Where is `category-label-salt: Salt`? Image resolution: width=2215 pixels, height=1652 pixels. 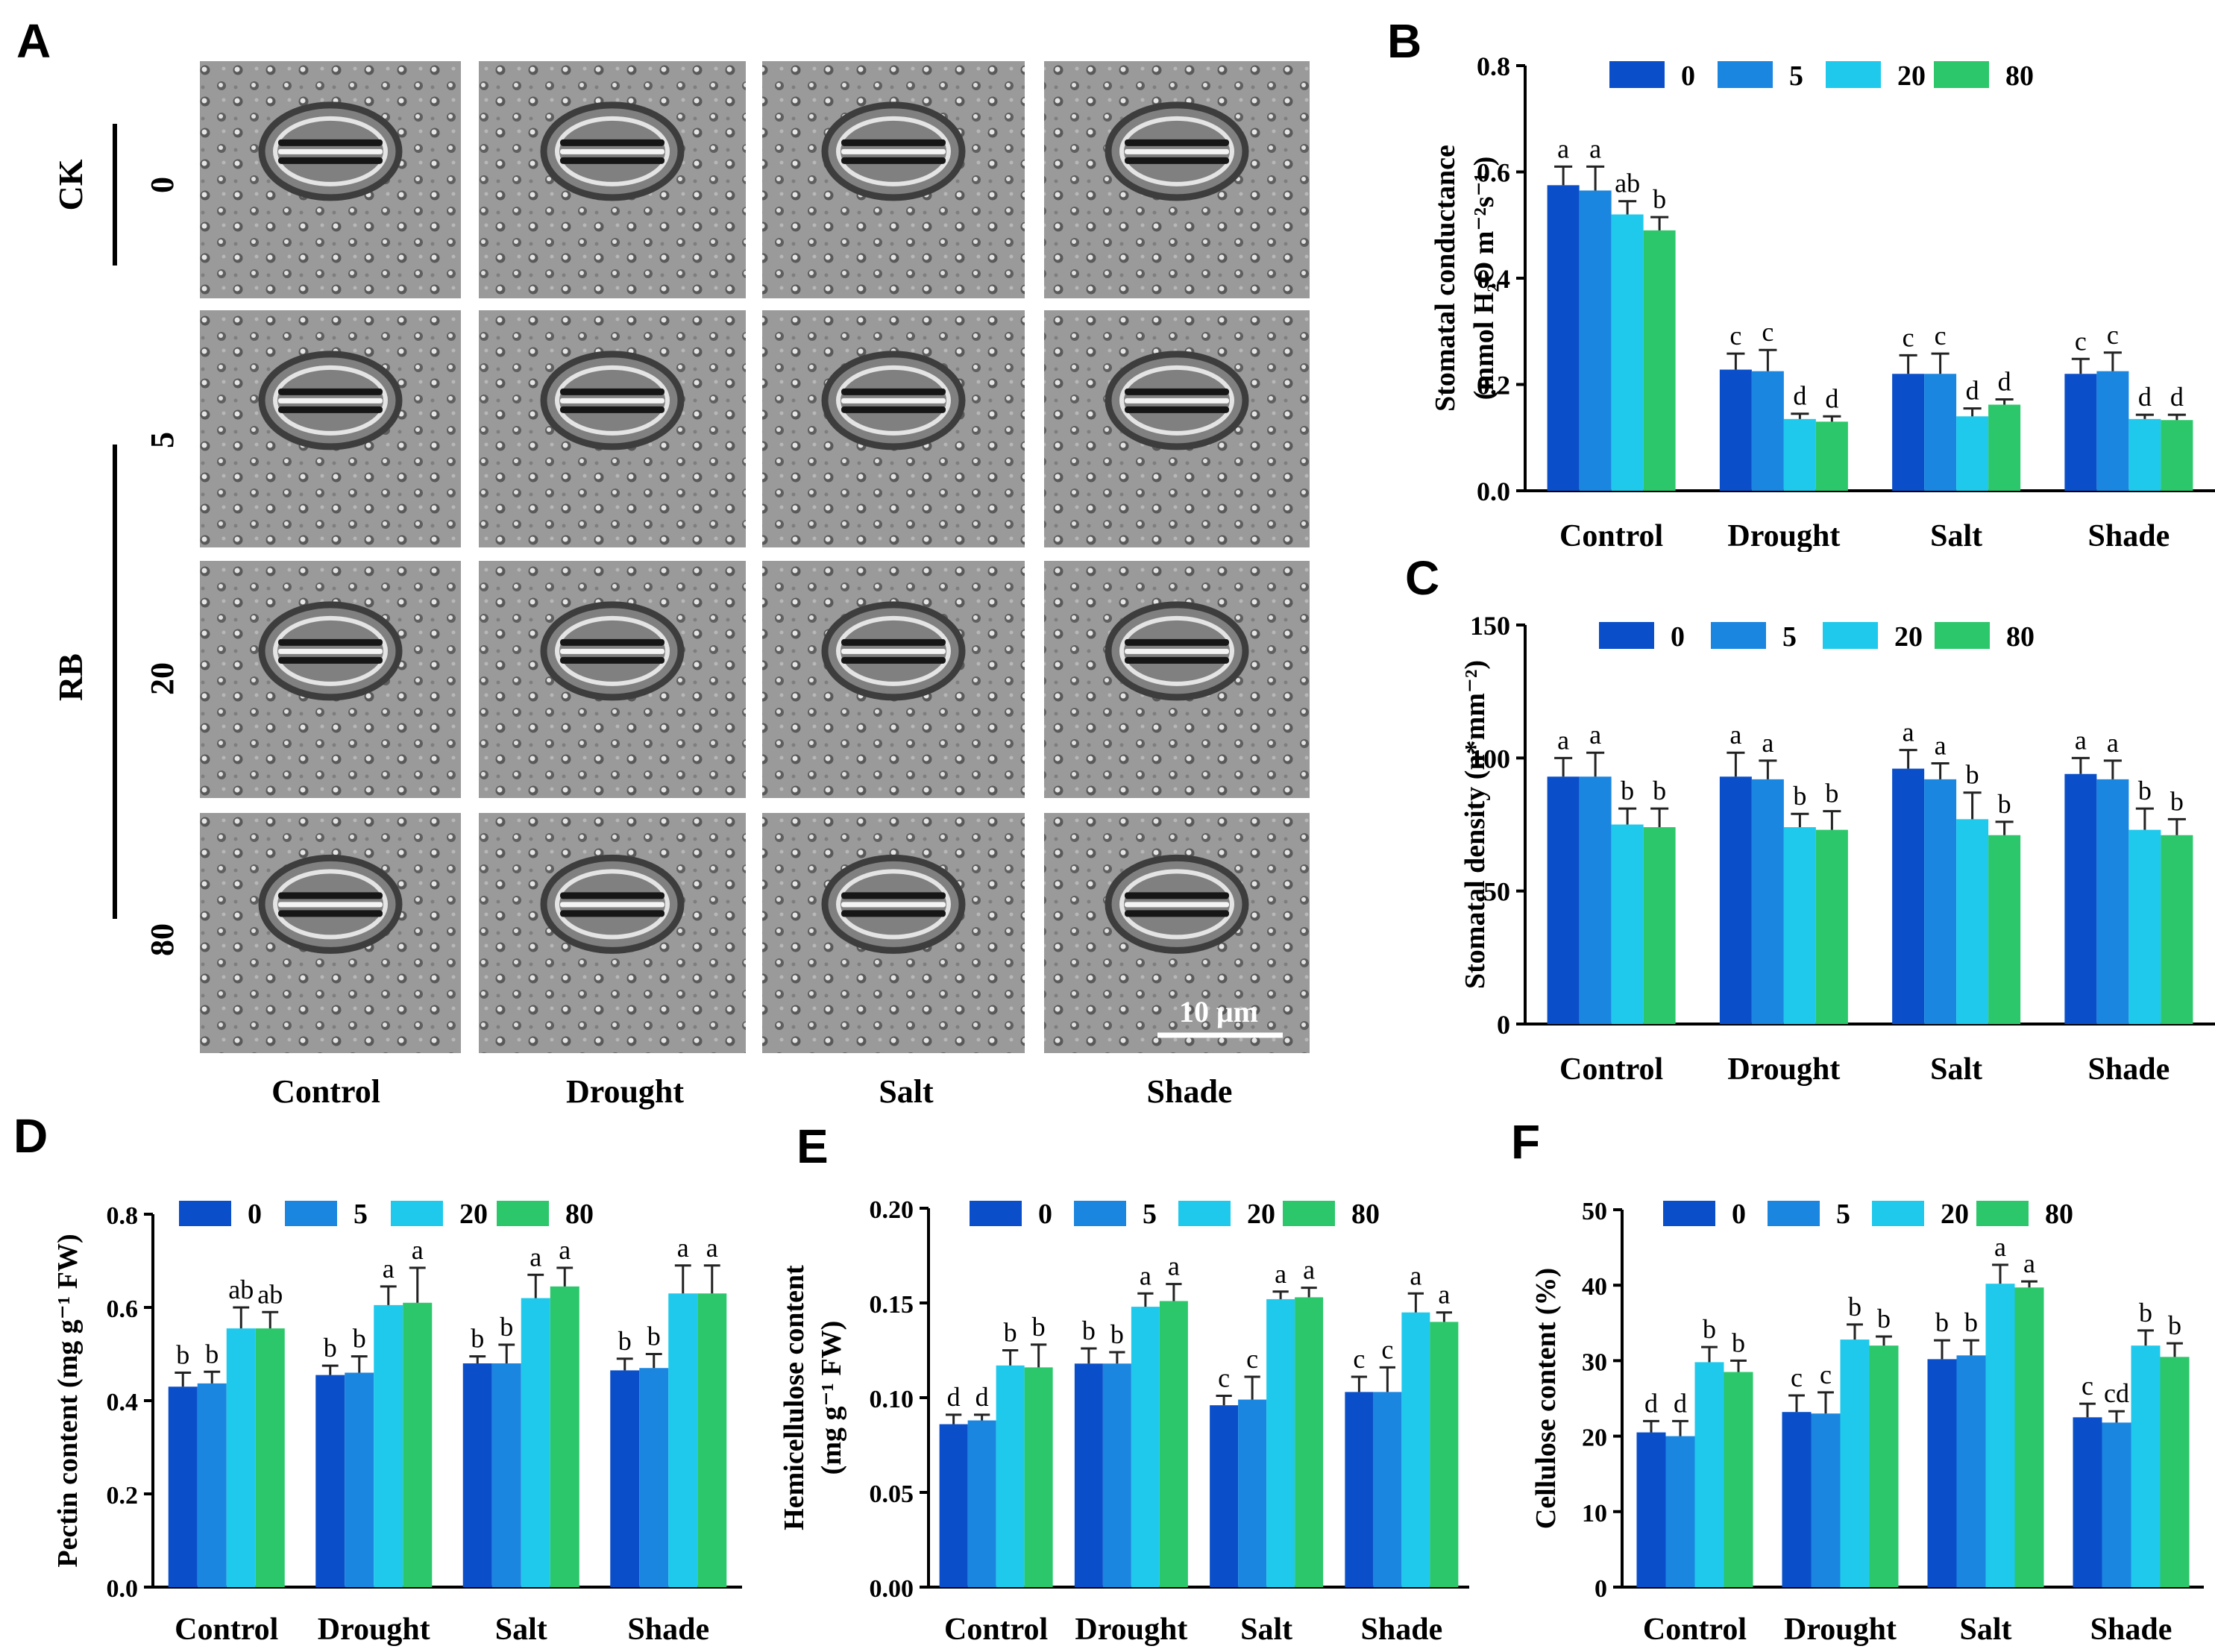
category-label-salt: Salt is located at coordinates (521, 1629).